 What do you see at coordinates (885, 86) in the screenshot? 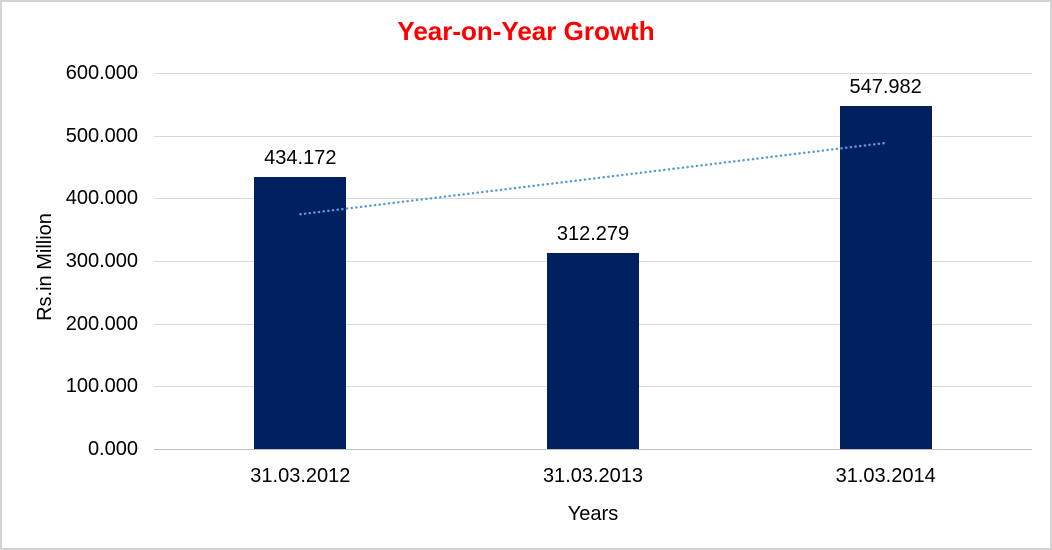
I see `bar-value-label: 547.982` at bounding box center [885, 86].